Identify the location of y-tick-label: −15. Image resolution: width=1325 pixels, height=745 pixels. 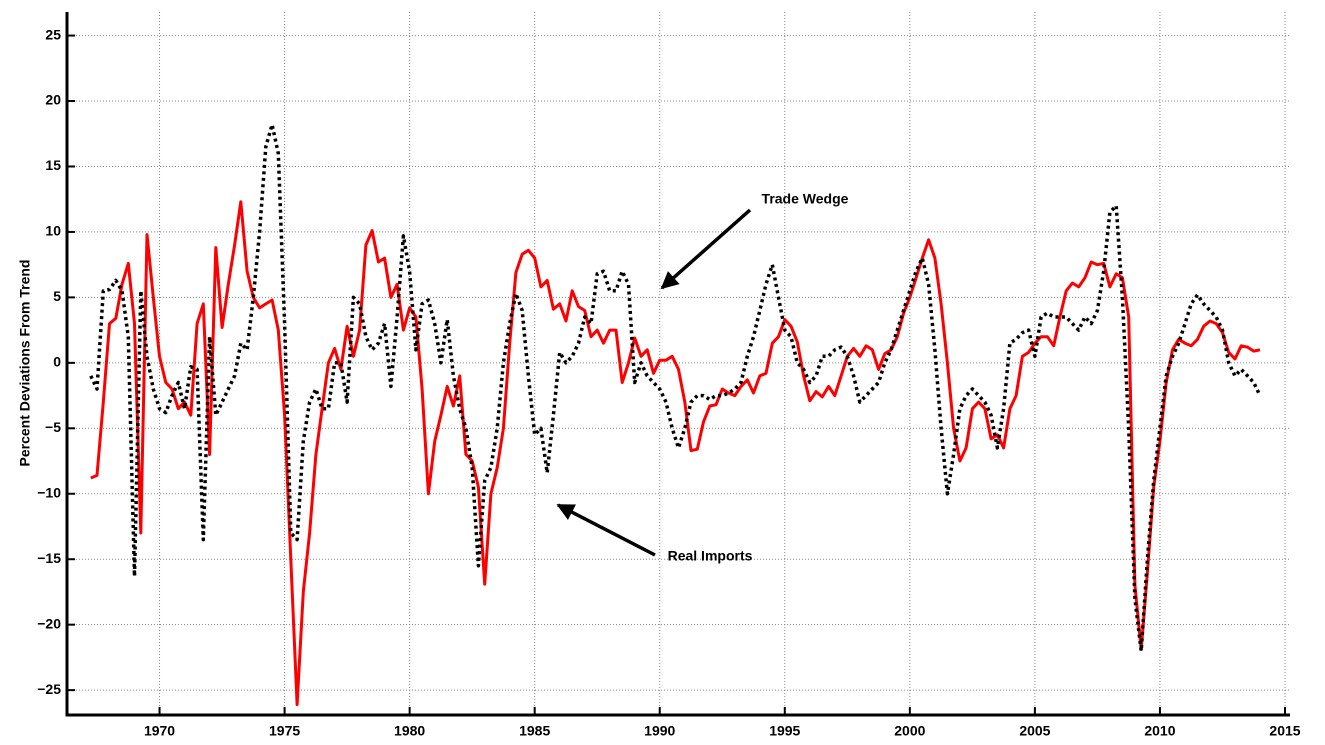
(49, 558).